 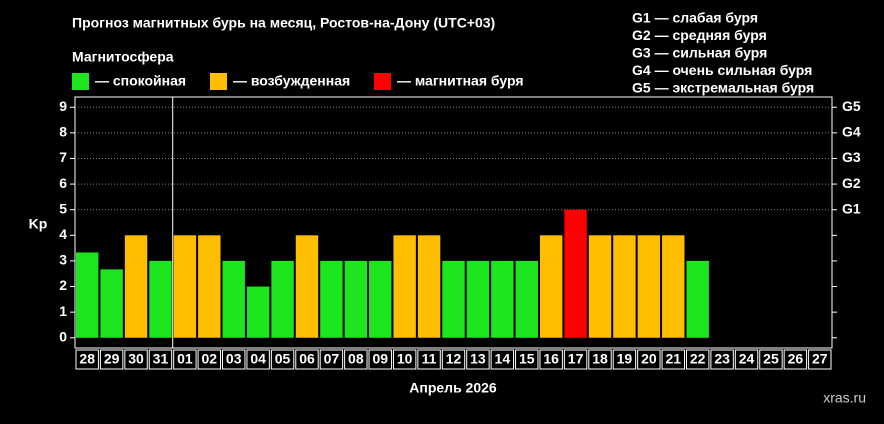 I want to click on x-tick-label: 24, so click(x=747, y=359).